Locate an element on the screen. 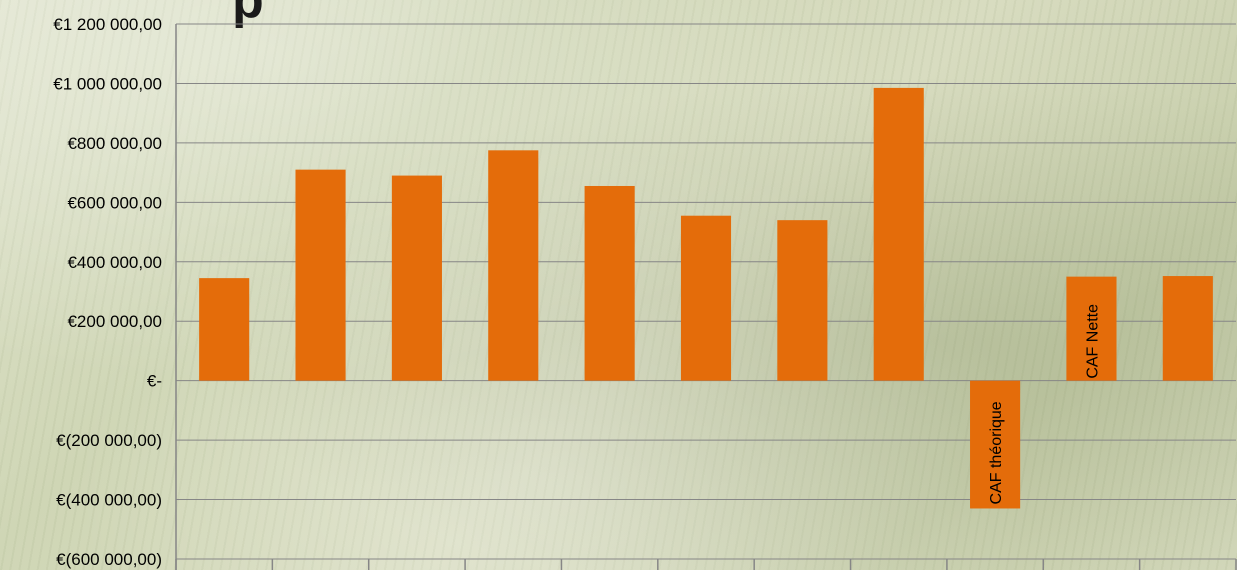 The height and width of the screenshot is (570, 1237). x-axis-categories: 1 2 3 4 5 6 7 8 9 10 11 is located at coordinates (708, 568).